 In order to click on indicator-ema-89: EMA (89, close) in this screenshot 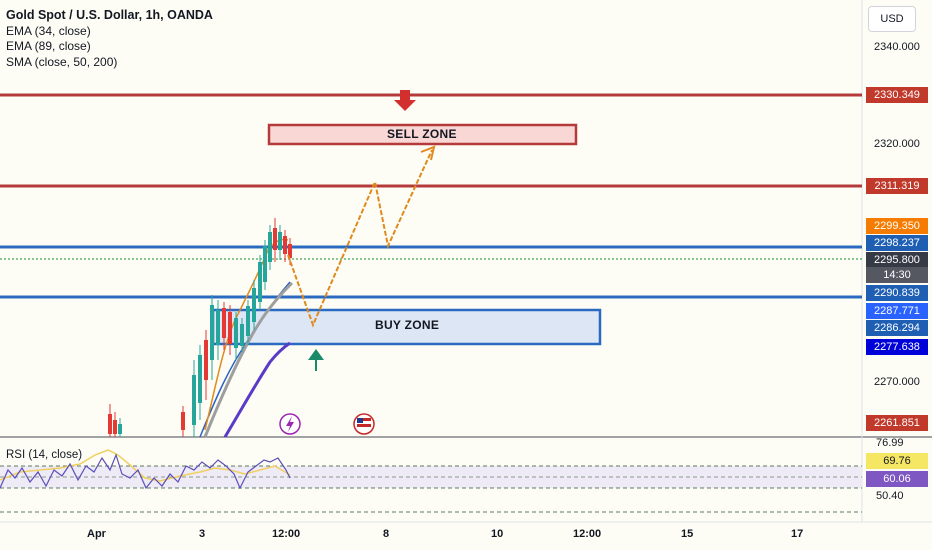, I will do `click(48, 46)`.